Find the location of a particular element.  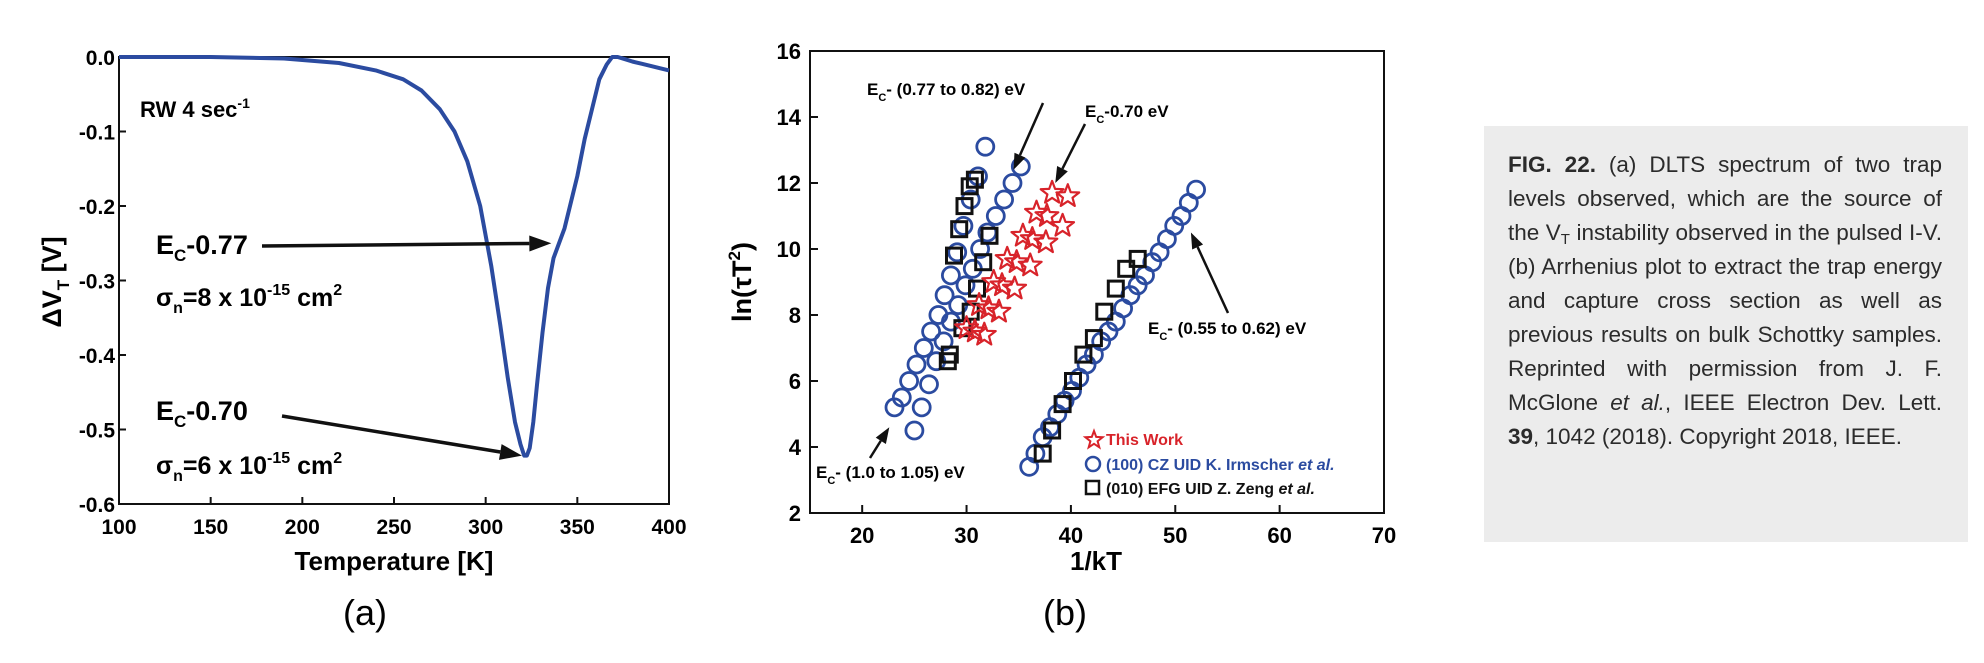

annotation-ec-070-arrow-head is located at coordinates (1061, 174).